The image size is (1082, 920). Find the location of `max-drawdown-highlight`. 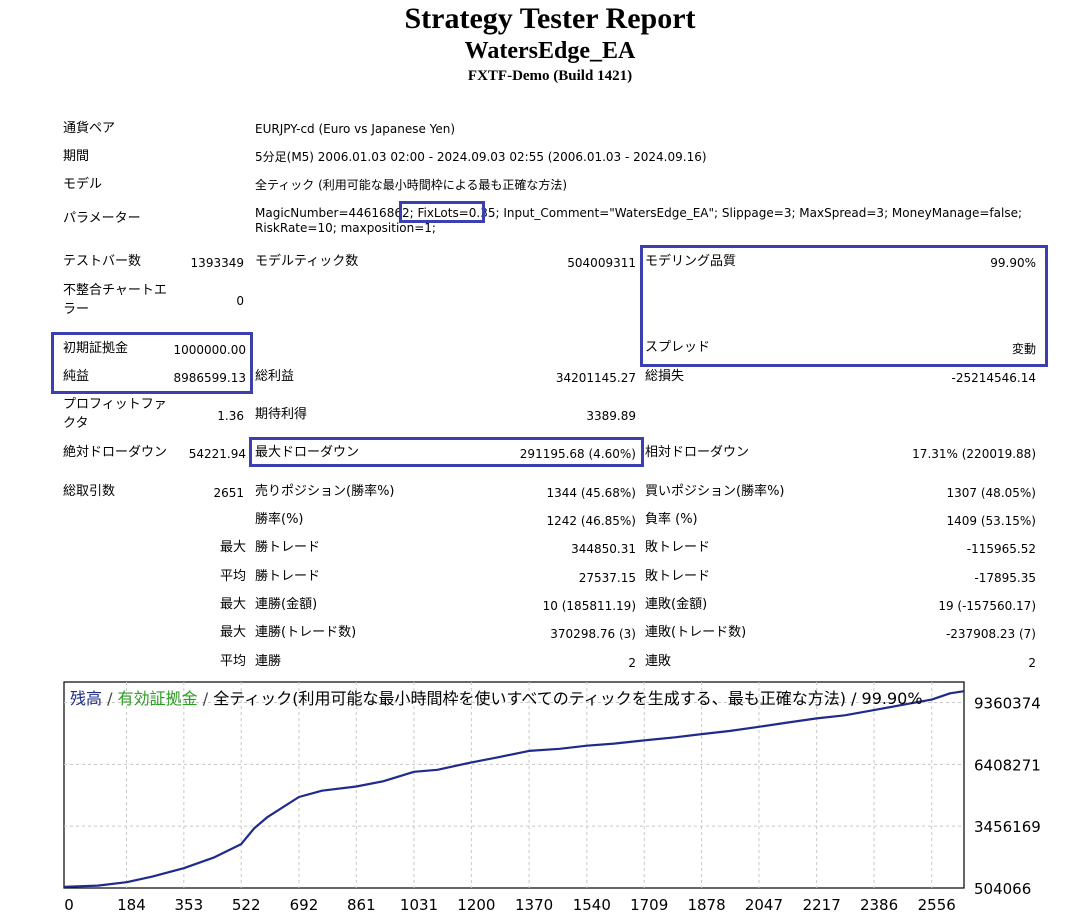

max-drawdown-highlight is located at coordinates (446, 452).